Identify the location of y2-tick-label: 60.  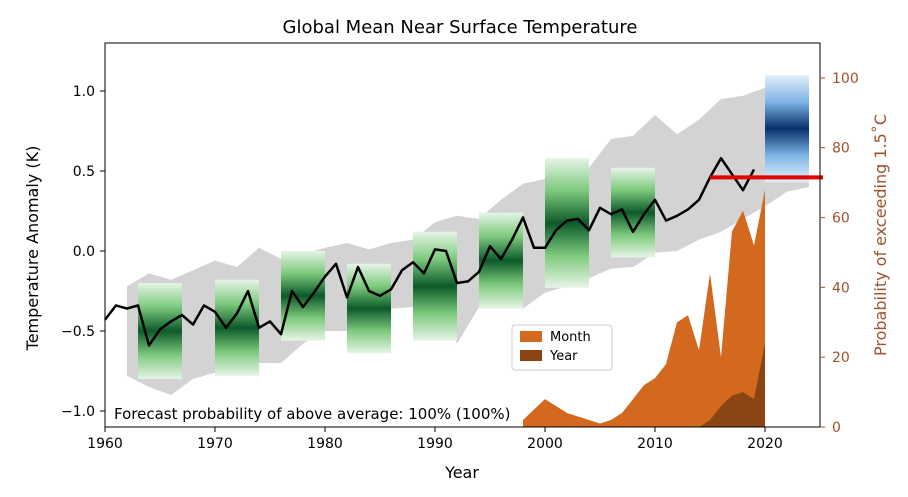
(841, 219).